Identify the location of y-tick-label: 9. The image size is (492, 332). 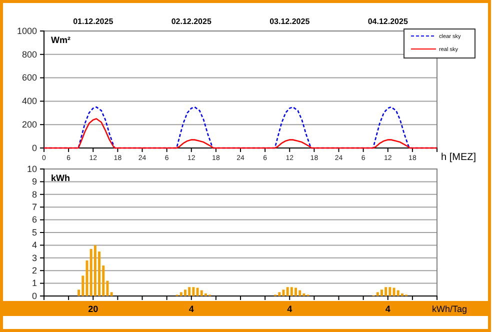
(34, 181).